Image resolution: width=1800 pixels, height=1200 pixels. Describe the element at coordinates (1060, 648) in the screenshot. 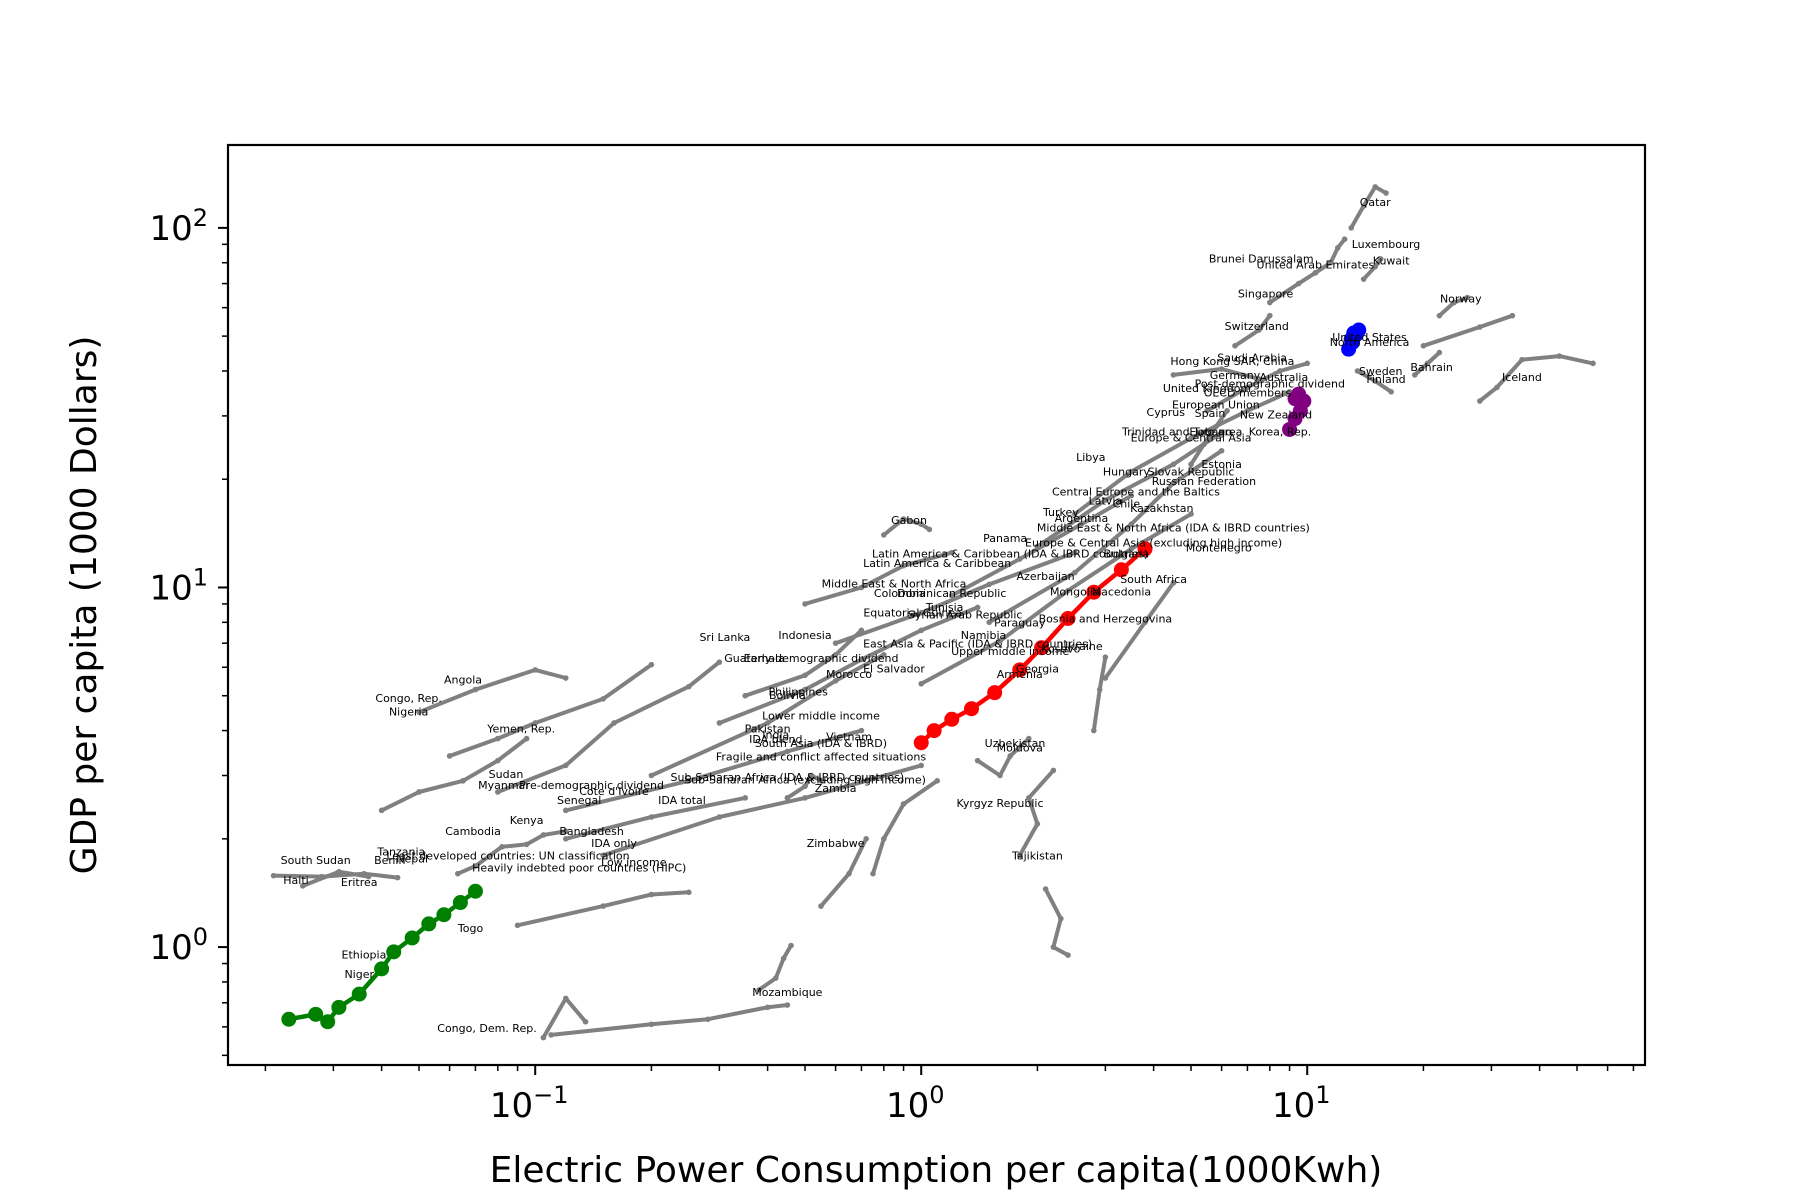

I see `country-annotation: Kosovo` at that location.